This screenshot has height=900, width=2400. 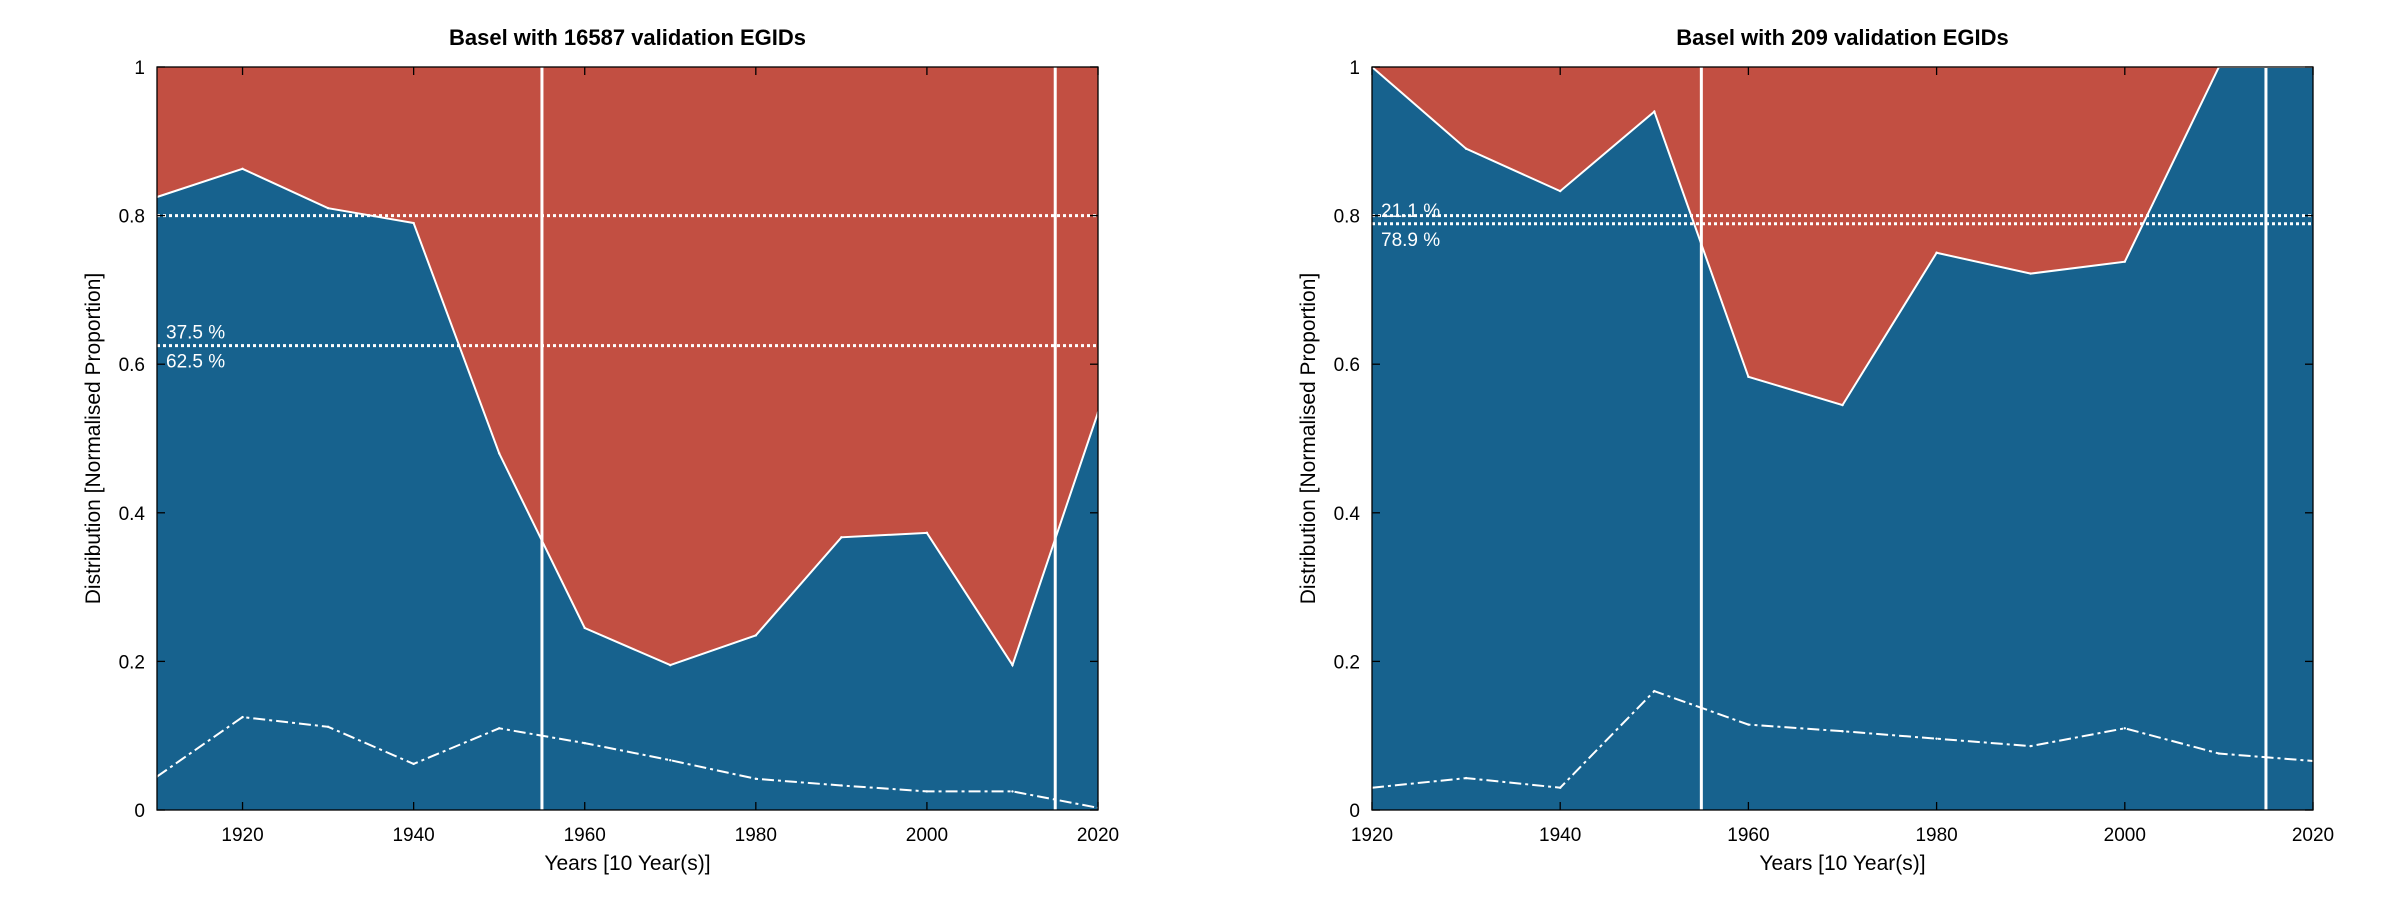 What do you see at coordinates (1410, 240) in the screenshot?
I see `percent-label-lower: 78.9 %` at bounding box center [1410, 240].